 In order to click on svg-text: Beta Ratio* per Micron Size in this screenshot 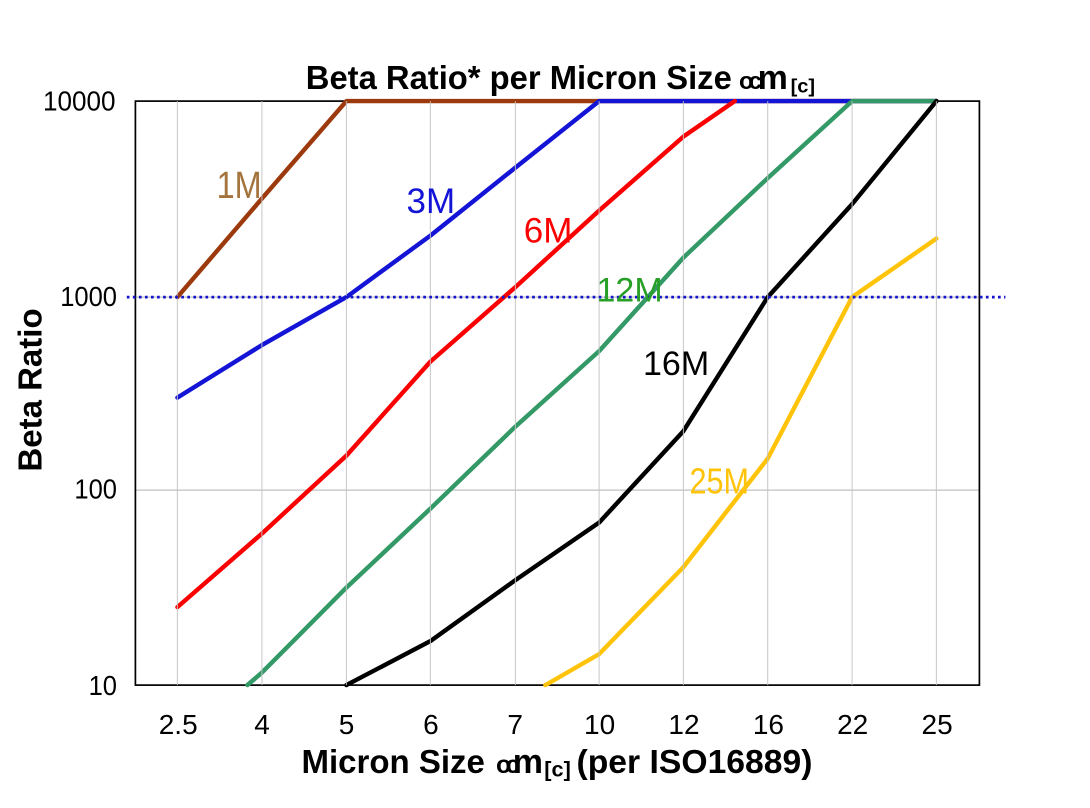, I will do `click(519, 77)`.